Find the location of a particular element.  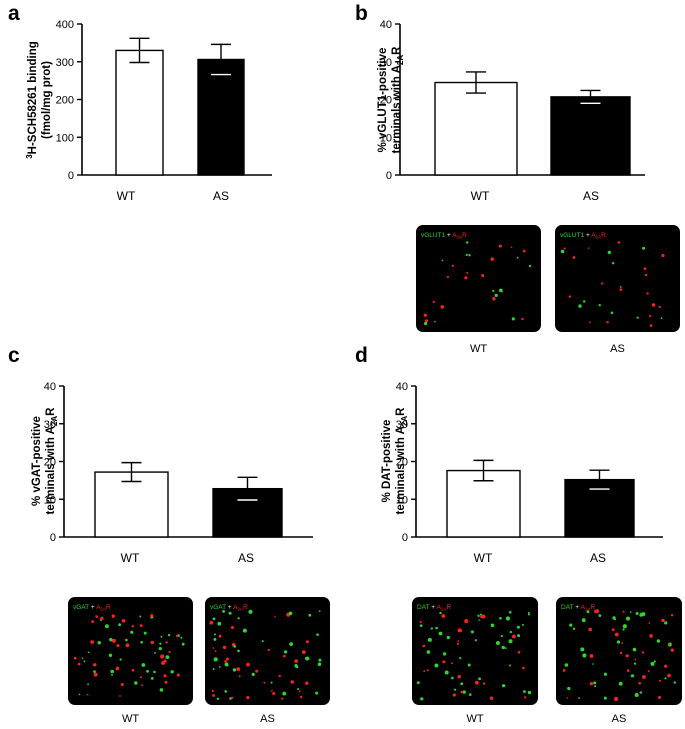

y-axis-label: % vGAT-positive terminals with A2AR is located at coordinates (45, 461).